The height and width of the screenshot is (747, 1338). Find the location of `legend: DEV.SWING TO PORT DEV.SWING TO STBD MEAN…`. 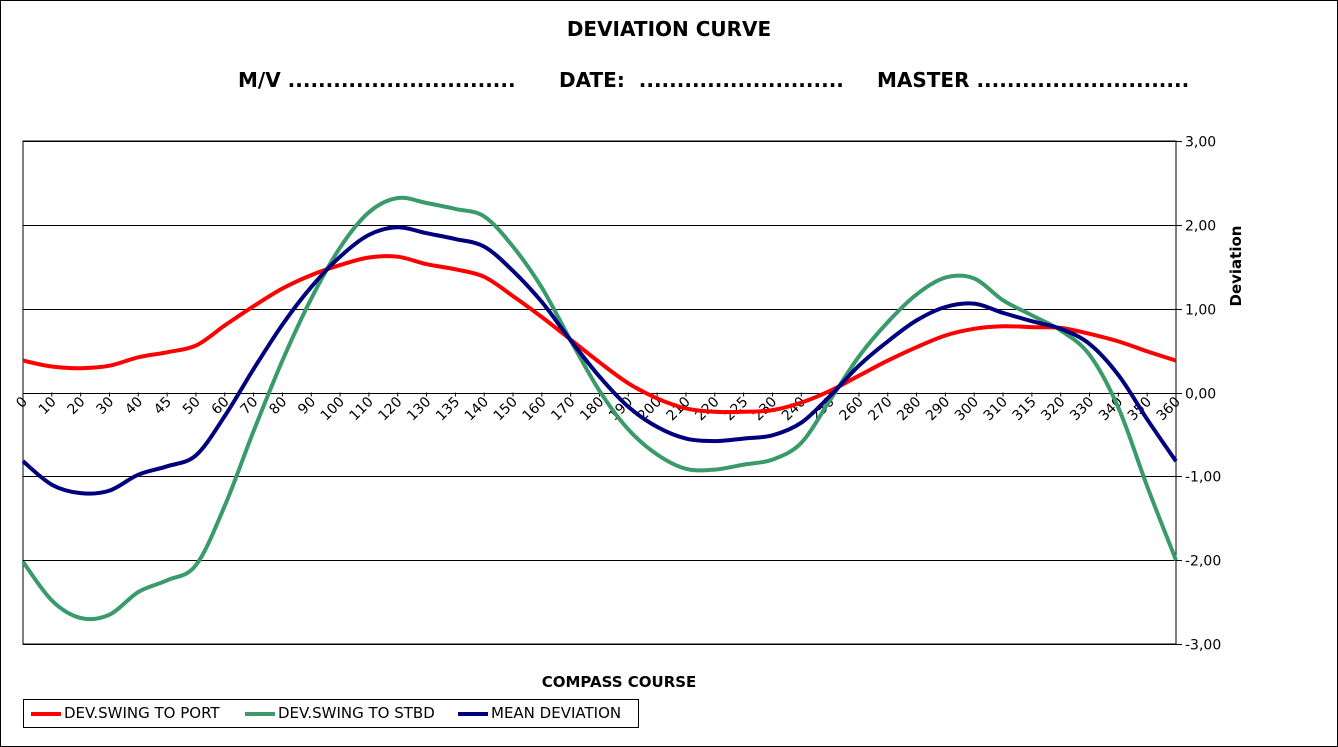

legend: DEV.SWING TO PORT DEV.SWING TO STBD MEAN… is located at coordinates (331, 713).